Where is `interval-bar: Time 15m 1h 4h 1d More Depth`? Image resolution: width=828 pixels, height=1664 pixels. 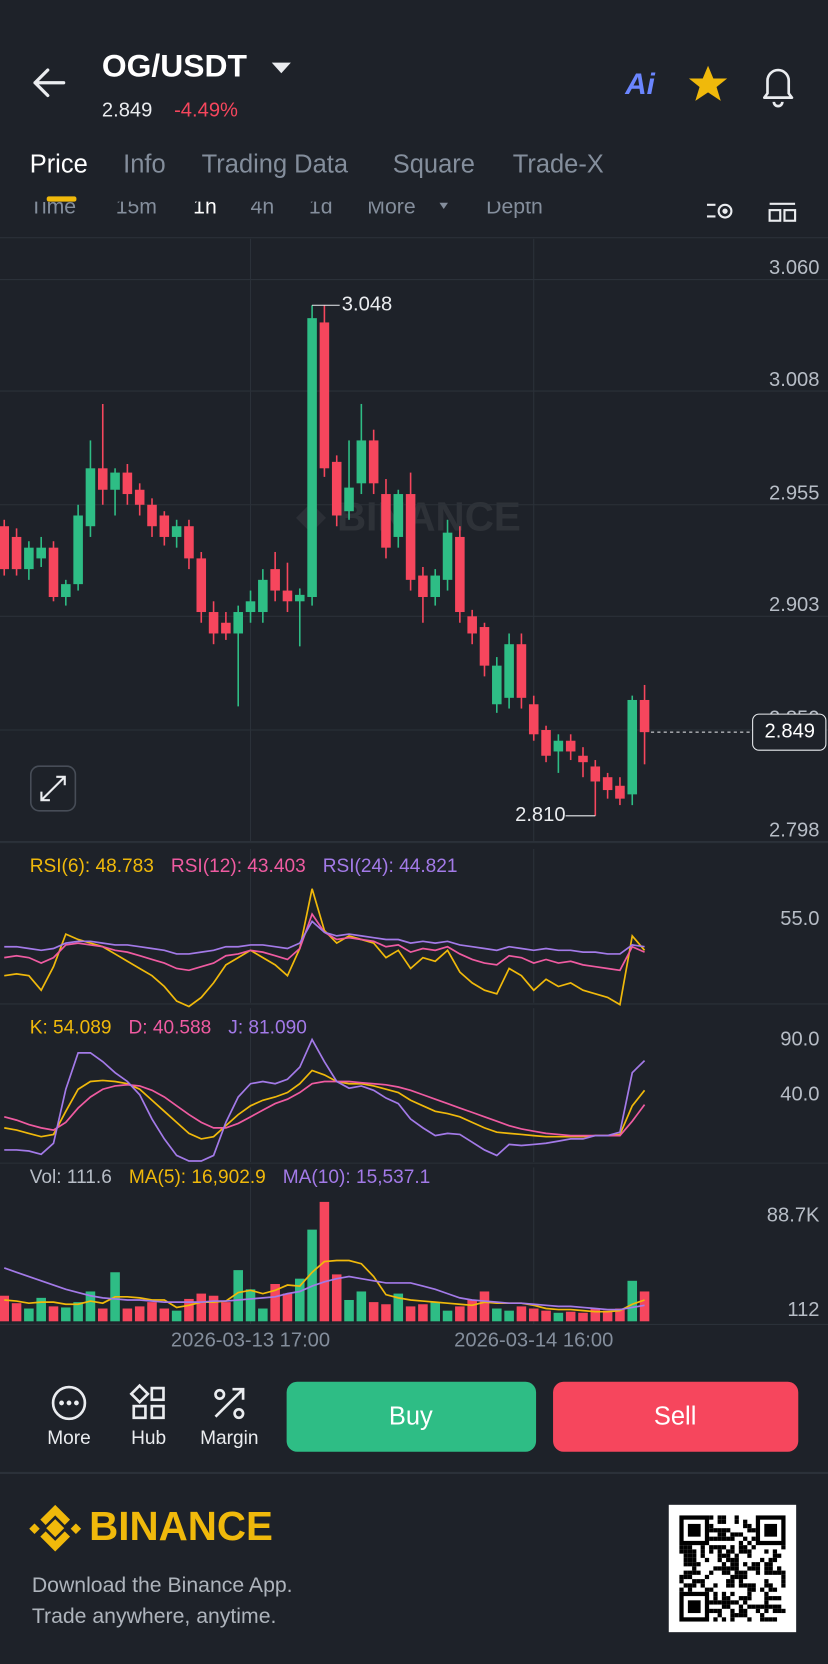
interval-bar: Time 15m 1h 4h 1d More Depth is located at coordinates (286, 207).